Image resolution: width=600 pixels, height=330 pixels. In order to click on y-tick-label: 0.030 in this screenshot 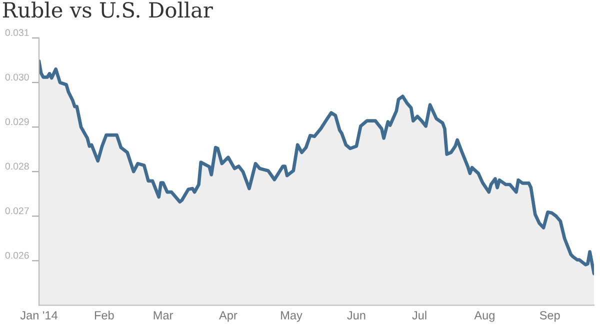, I will do `click(17, 77)`.